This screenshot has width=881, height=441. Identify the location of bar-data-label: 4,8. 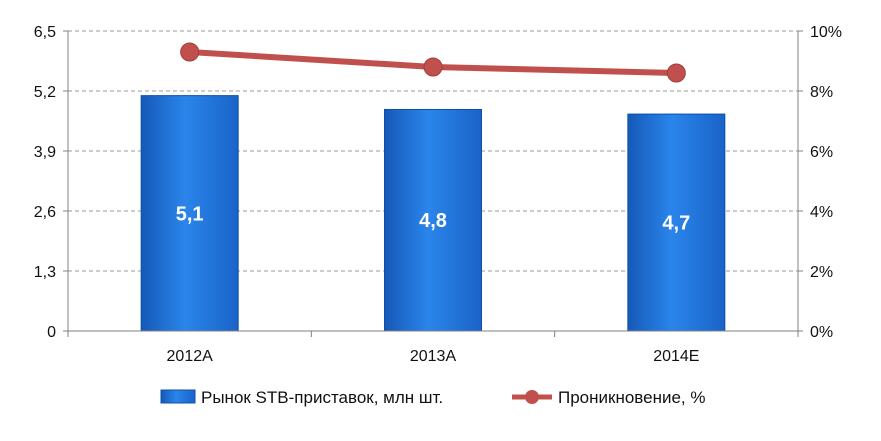
(433, 221).